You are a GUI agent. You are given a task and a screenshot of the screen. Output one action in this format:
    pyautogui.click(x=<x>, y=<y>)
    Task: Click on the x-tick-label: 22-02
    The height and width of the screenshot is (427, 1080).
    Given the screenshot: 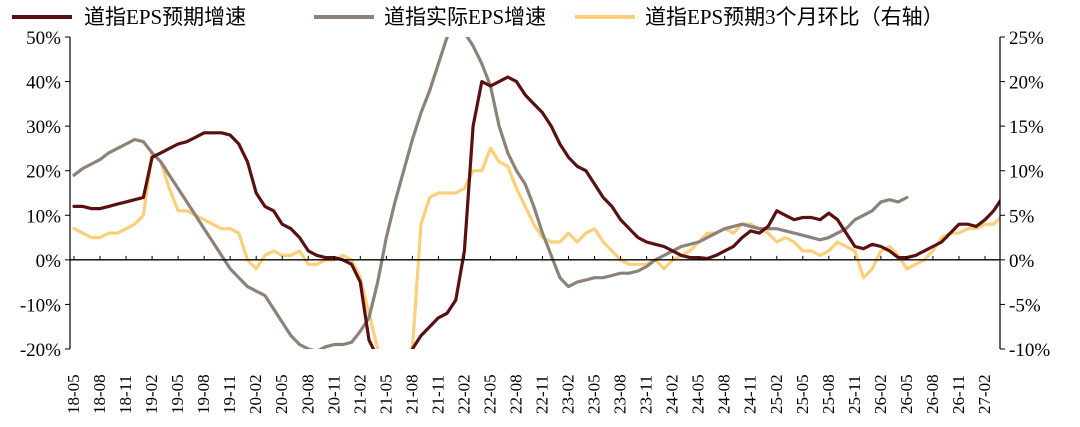 What is the action you would take?
    pyautogui.click(x=463, y=394)
    